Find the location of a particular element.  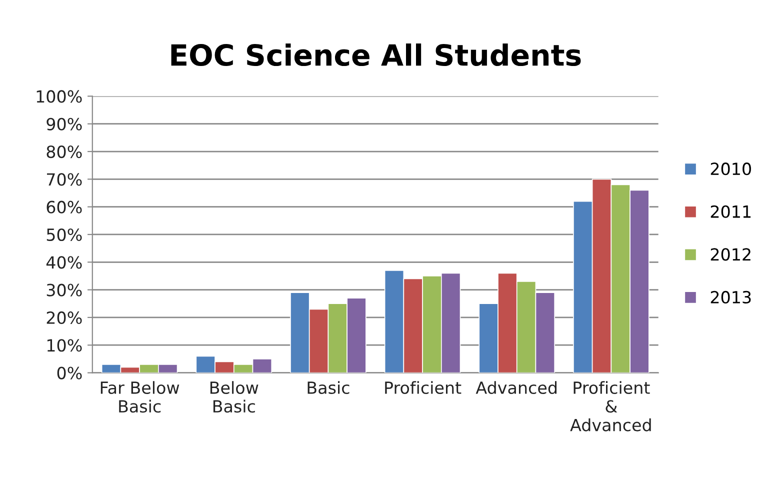

chart-title: EOC Science All Students is located at coordinates (376, 54).